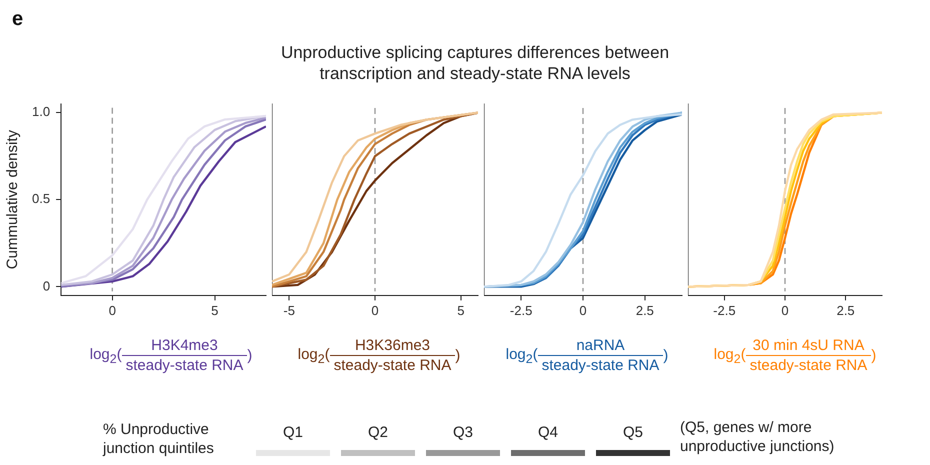  I want to click on x-tick-label: -5, so click(289, 310).